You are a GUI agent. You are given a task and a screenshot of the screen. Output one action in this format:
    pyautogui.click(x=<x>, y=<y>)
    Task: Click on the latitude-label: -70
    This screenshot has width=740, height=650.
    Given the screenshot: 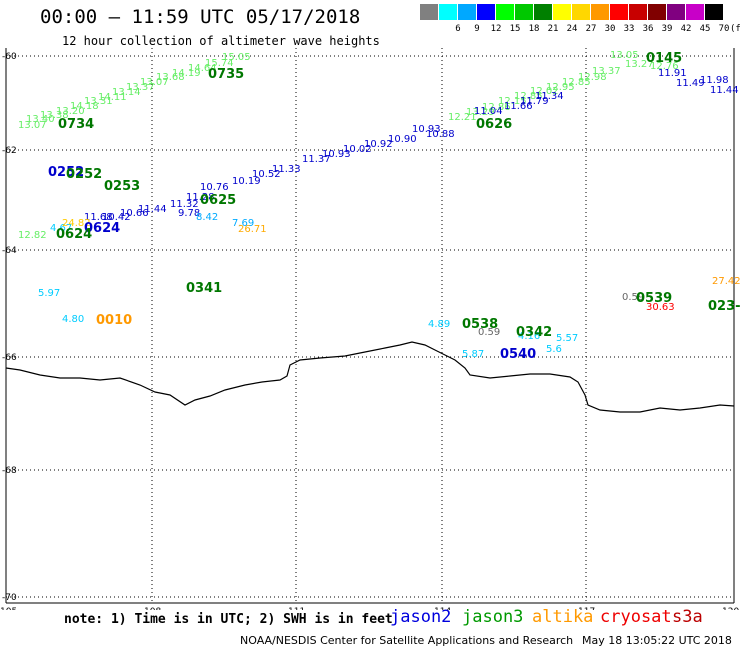 What is the action you would take?
    pyautogui.click(x=9, y=598)
    